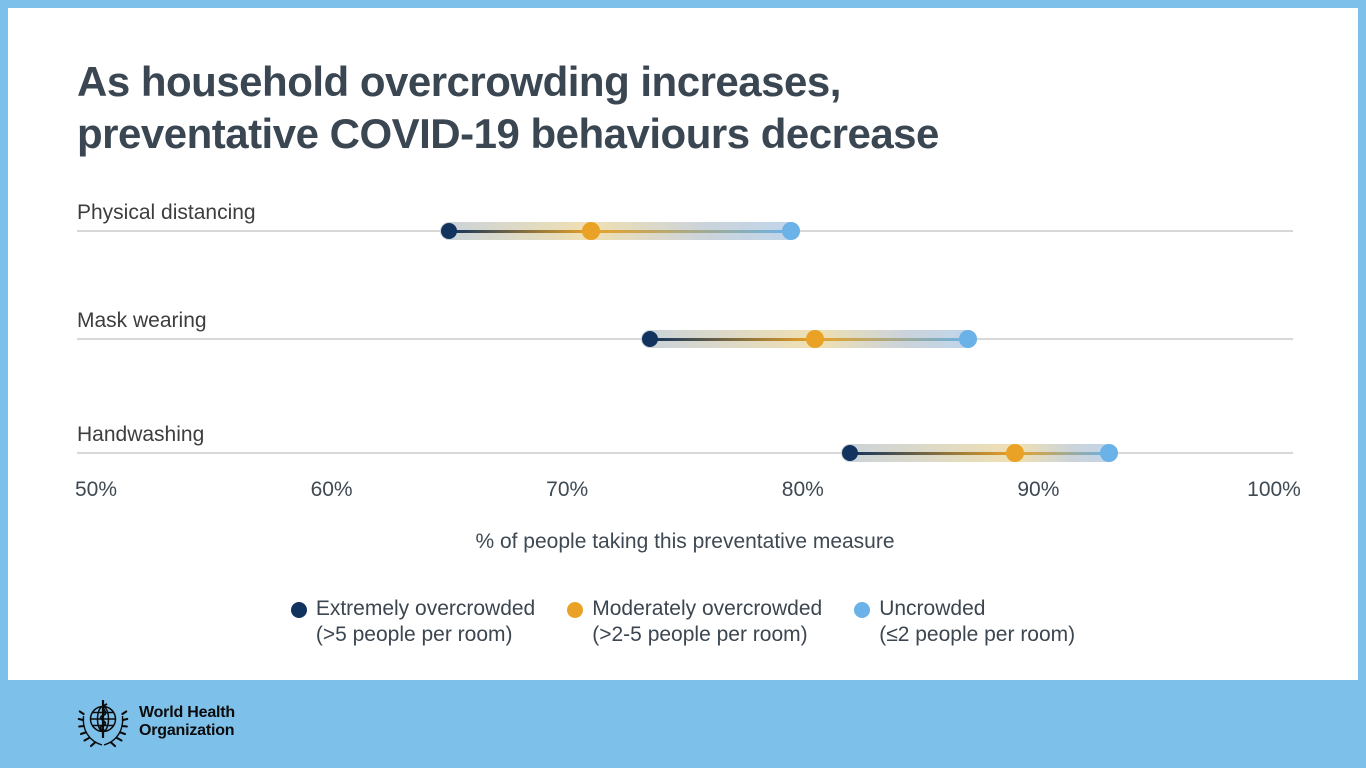  I want to click on legend-sublabel: (≤2 people per room), so click(977, 635).